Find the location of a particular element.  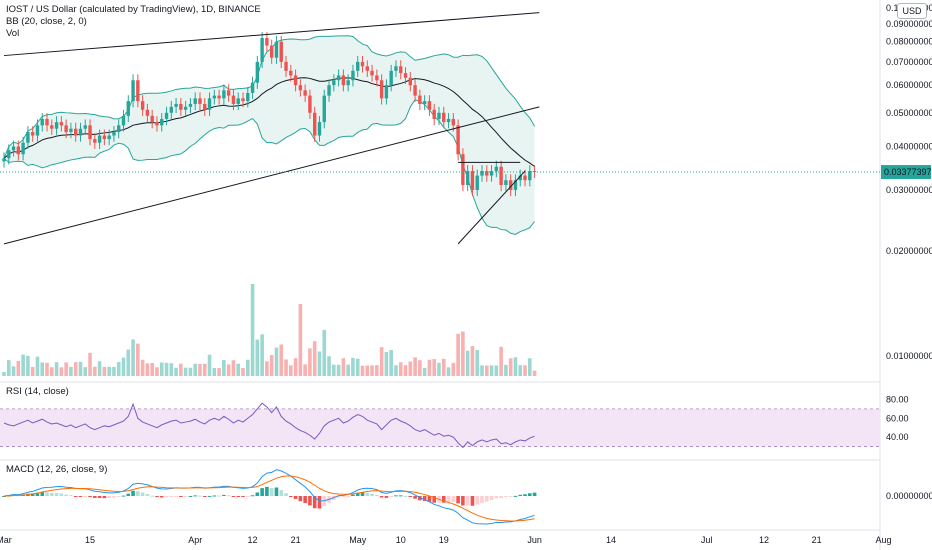

bb-basis-line is located at coordinates (269, 122).